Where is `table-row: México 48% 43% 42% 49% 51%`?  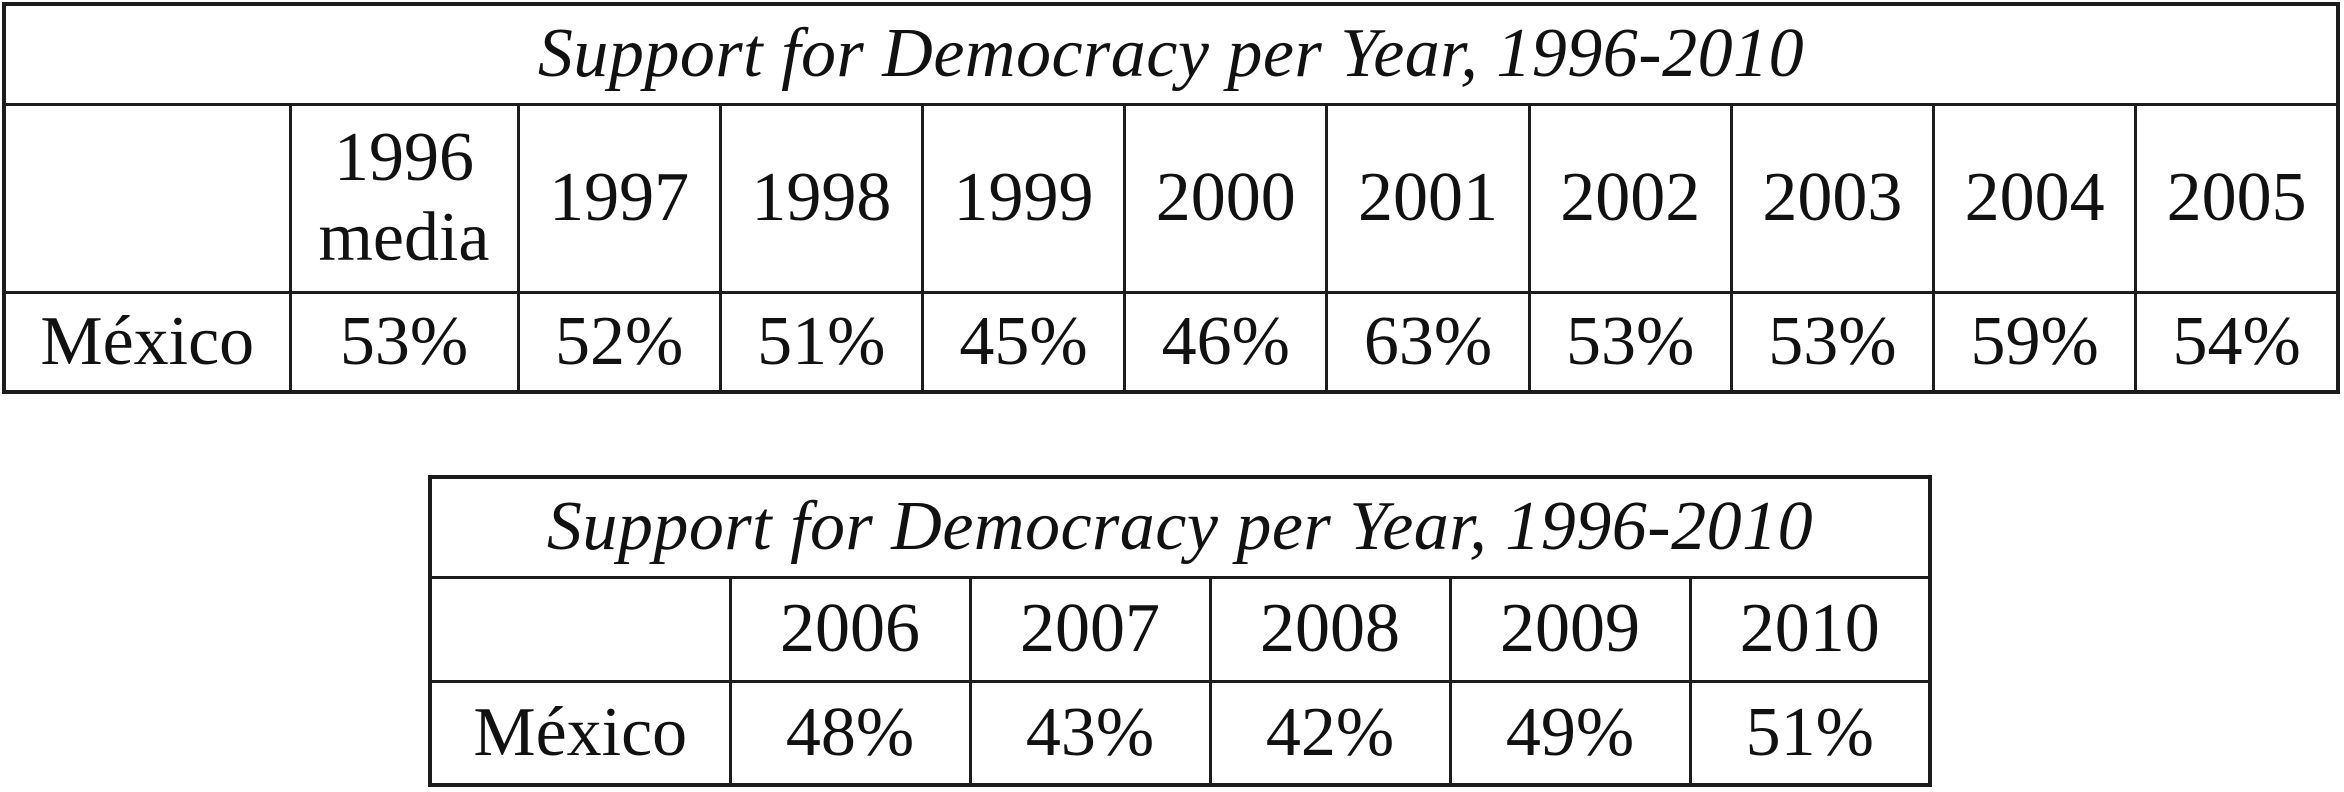 table-row: México 48% 43% 42% 49% 51% is located at coordinates (1180, 733).